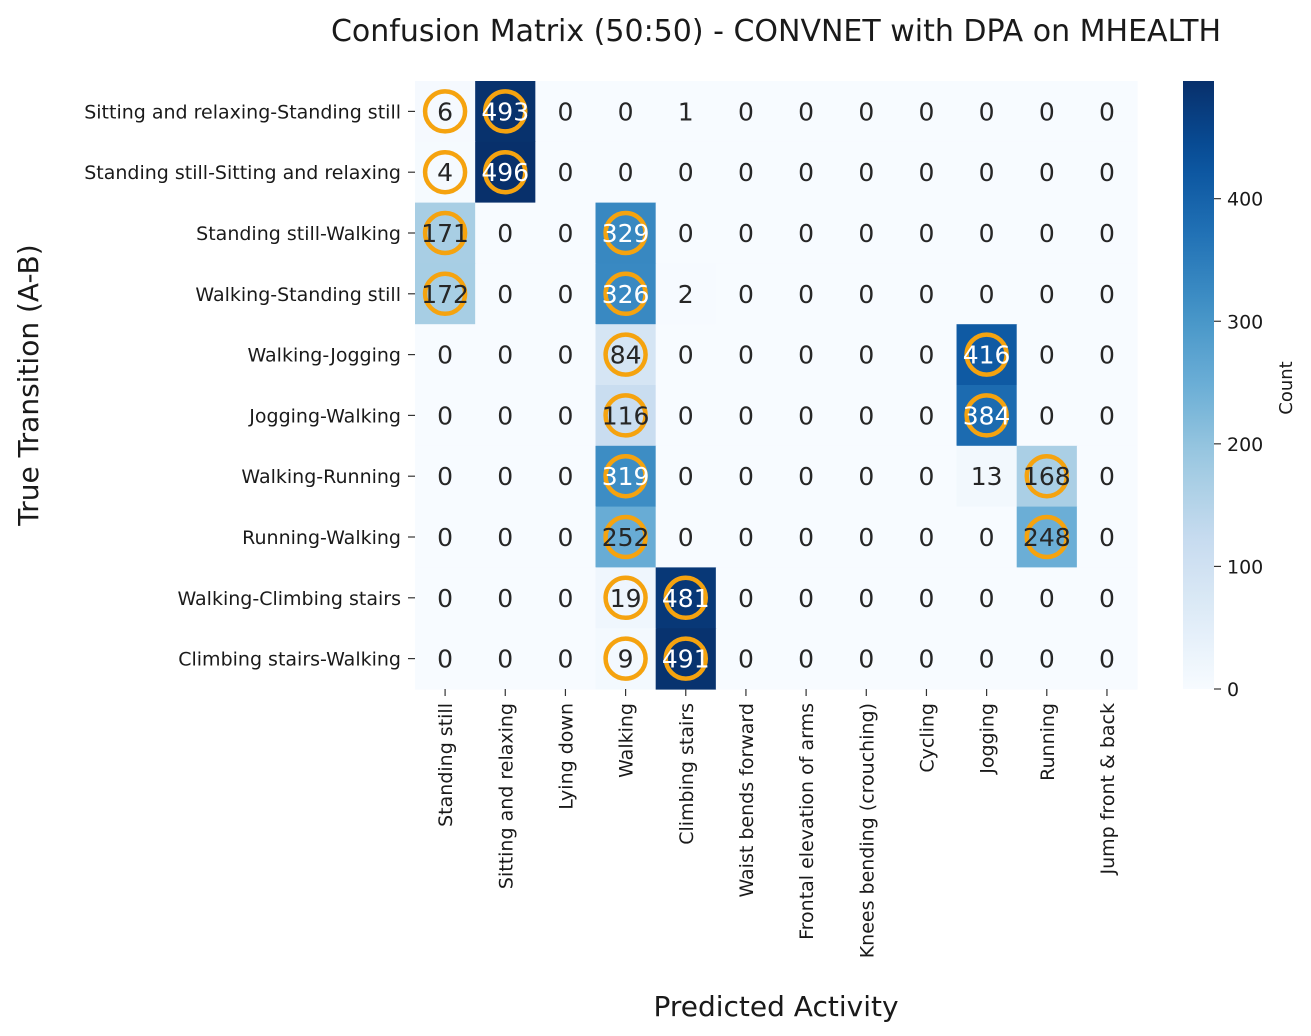 This screenshot has height=1036, width=1311. What do you see at coordinates (1245, 567) in the screenshot?
I see `colorbar-tick-label: 100` at bounding box center [1245, 567].